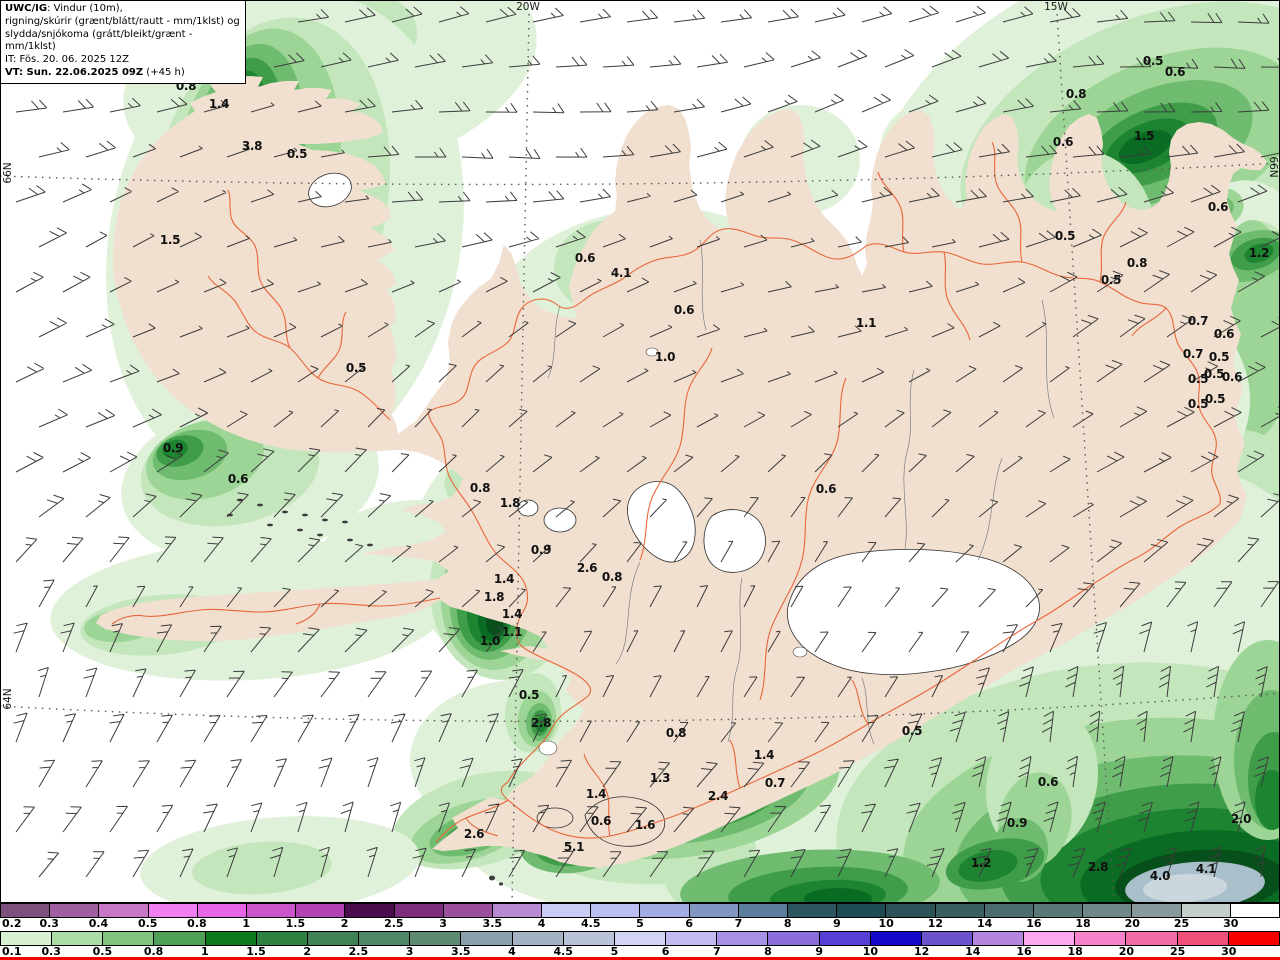 The height and width of the screenshot is (960, 1280). Describe the element at coordinates (689, 923) in the screenshot. I see `legend-tick-label: 6` at that location.